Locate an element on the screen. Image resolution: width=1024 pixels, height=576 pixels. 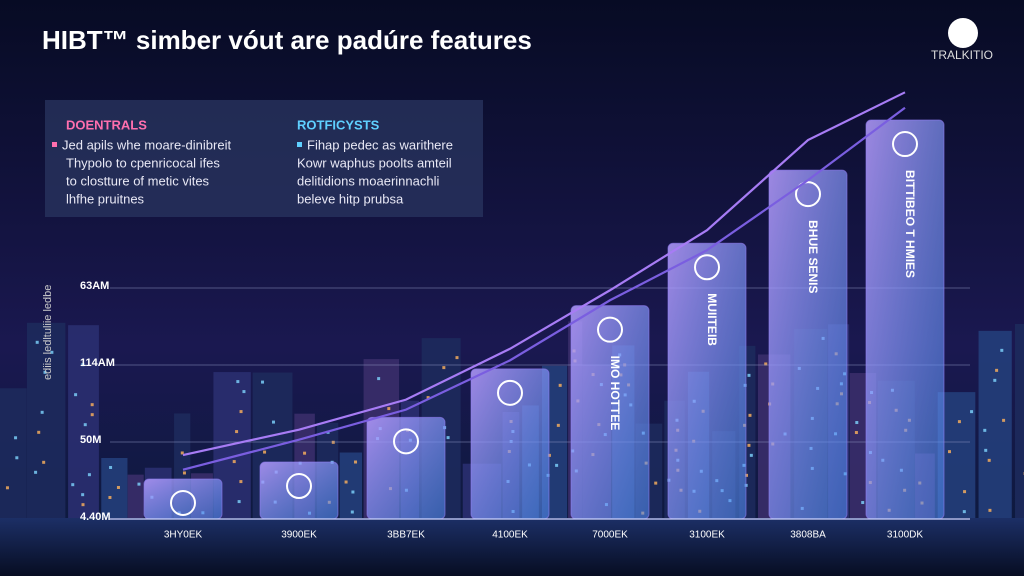
panel-text: Thypolo to cpenricocal ifes is located at coordinates (143, 162).